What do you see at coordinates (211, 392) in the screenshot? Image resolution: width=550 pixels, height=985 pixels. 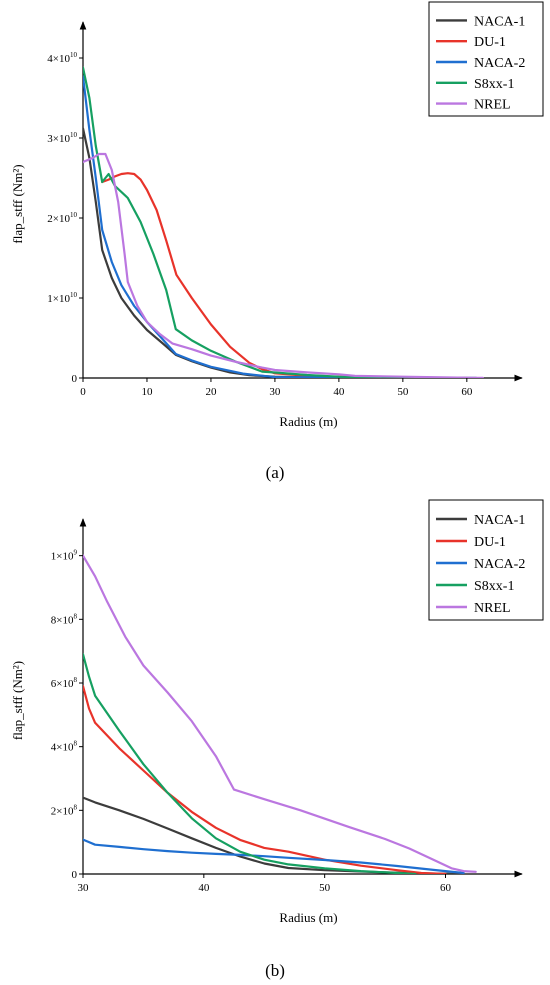 I see `x-tick-label: 20` at bounding box center [211, 392].